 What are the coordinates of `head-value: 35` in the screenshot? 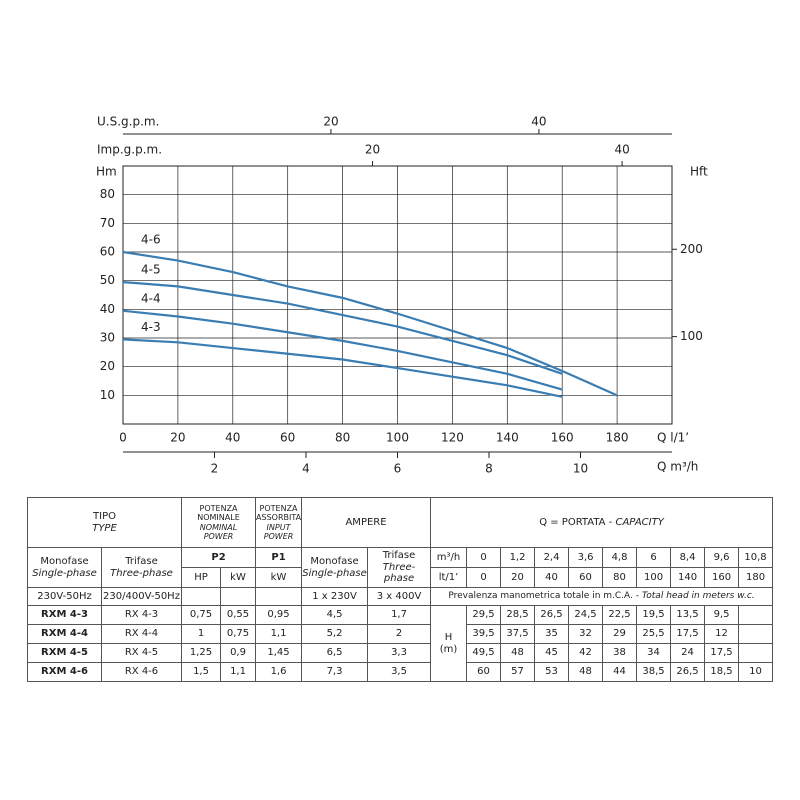 It's located at (552, 634).